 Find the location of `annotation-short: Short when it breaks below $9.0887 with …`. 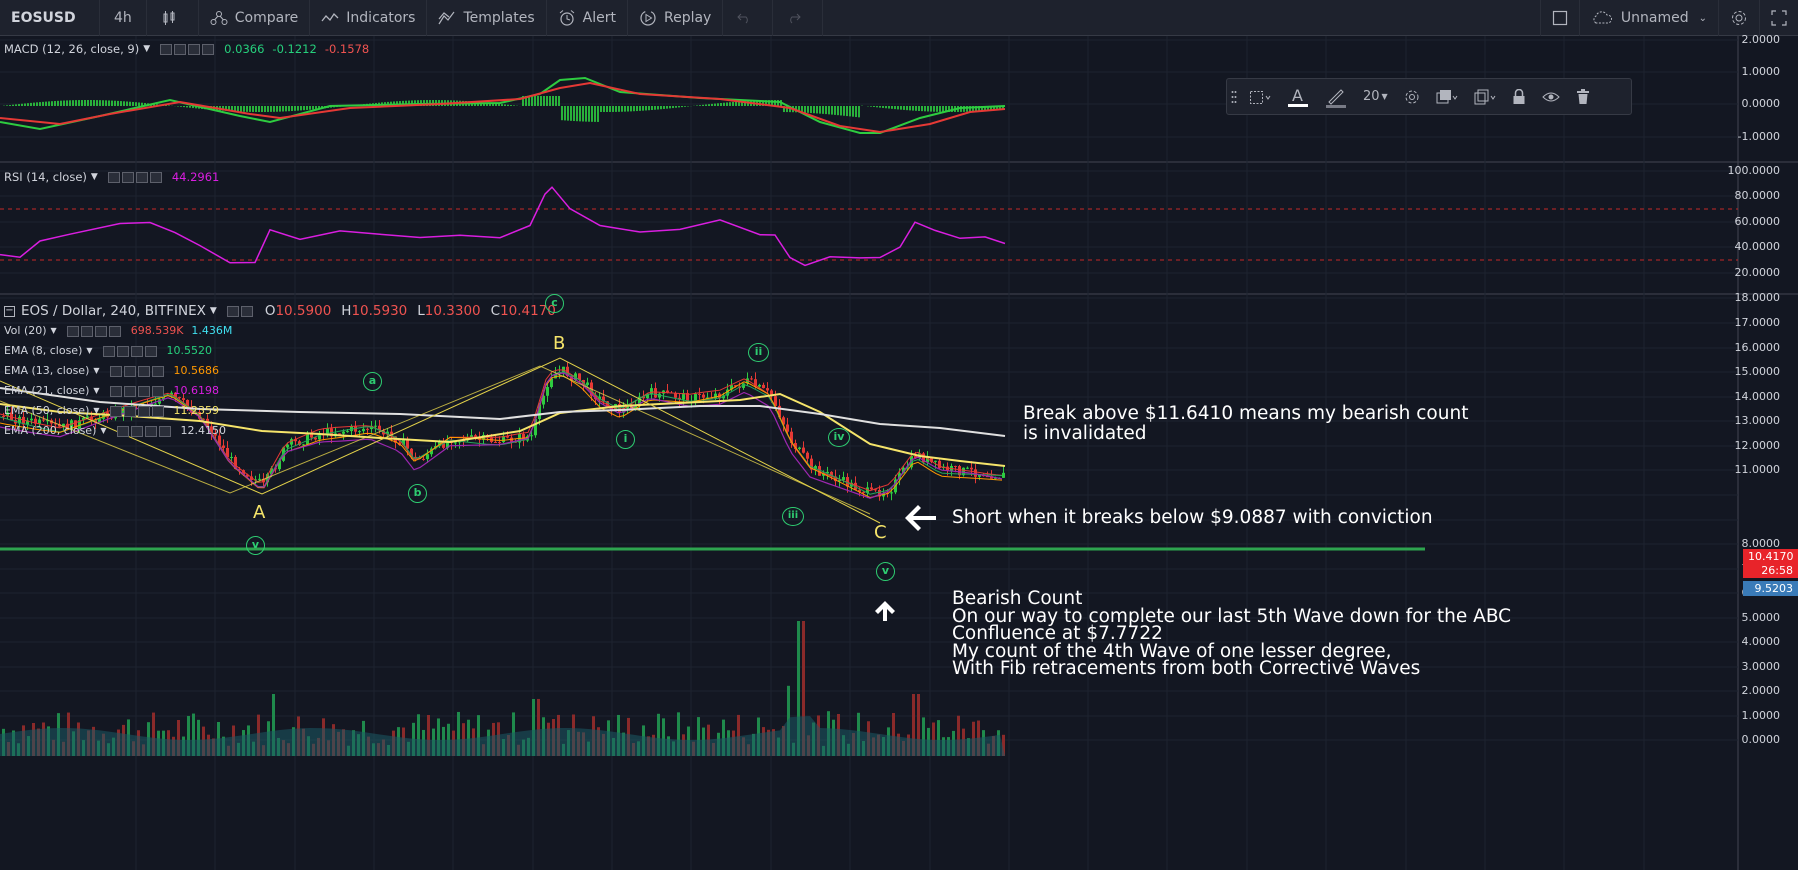

annotation-short: Short when it breaks below $9.0887 with … is located at coordinates (1192, 517).